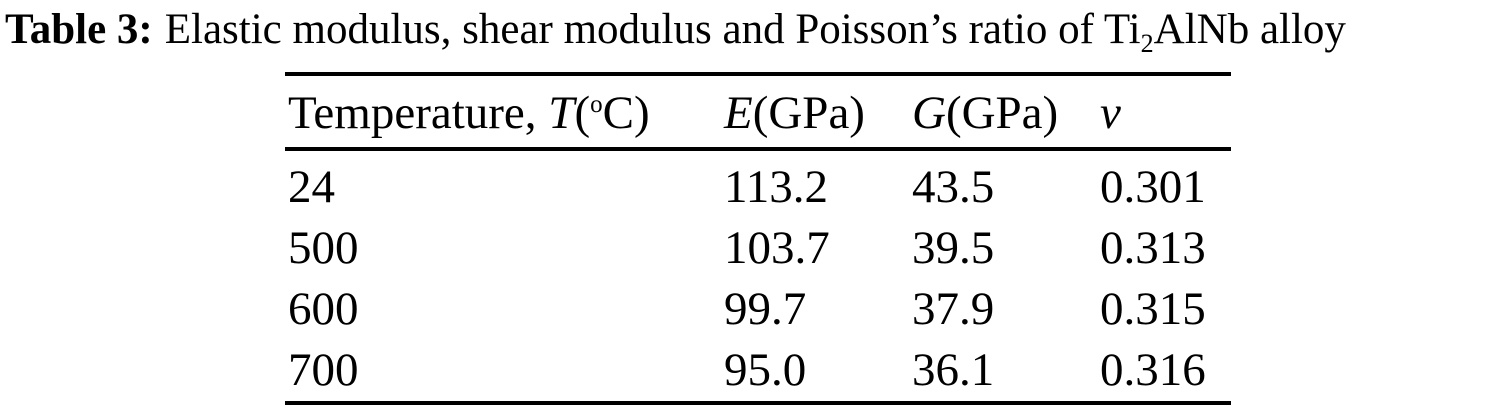 The width and height of the screenshot is (1512, 412). Describe the element at coordinates (758, 149) in the screenshot. I see `table-header-rule` at that location.